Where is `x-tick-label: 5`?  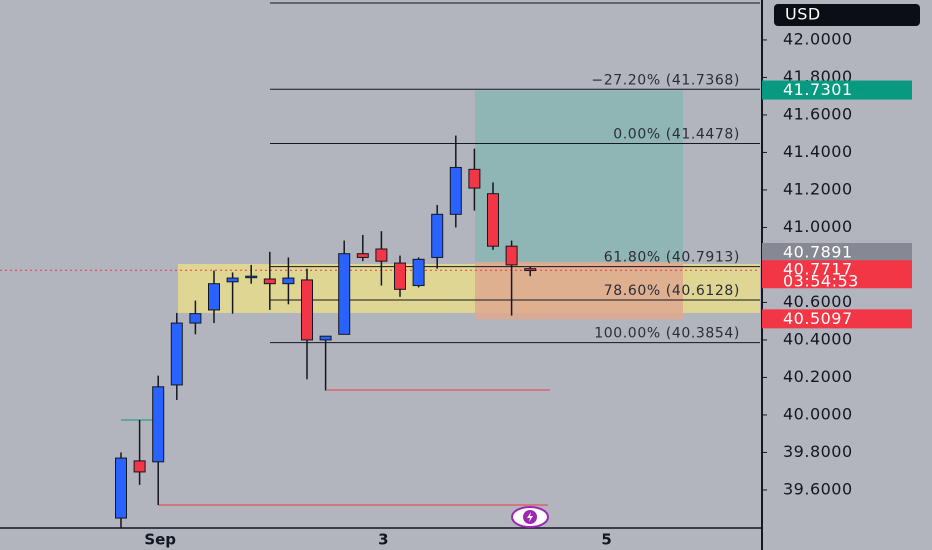
x-tick-label: 5 is located at coordinates (606, 540).